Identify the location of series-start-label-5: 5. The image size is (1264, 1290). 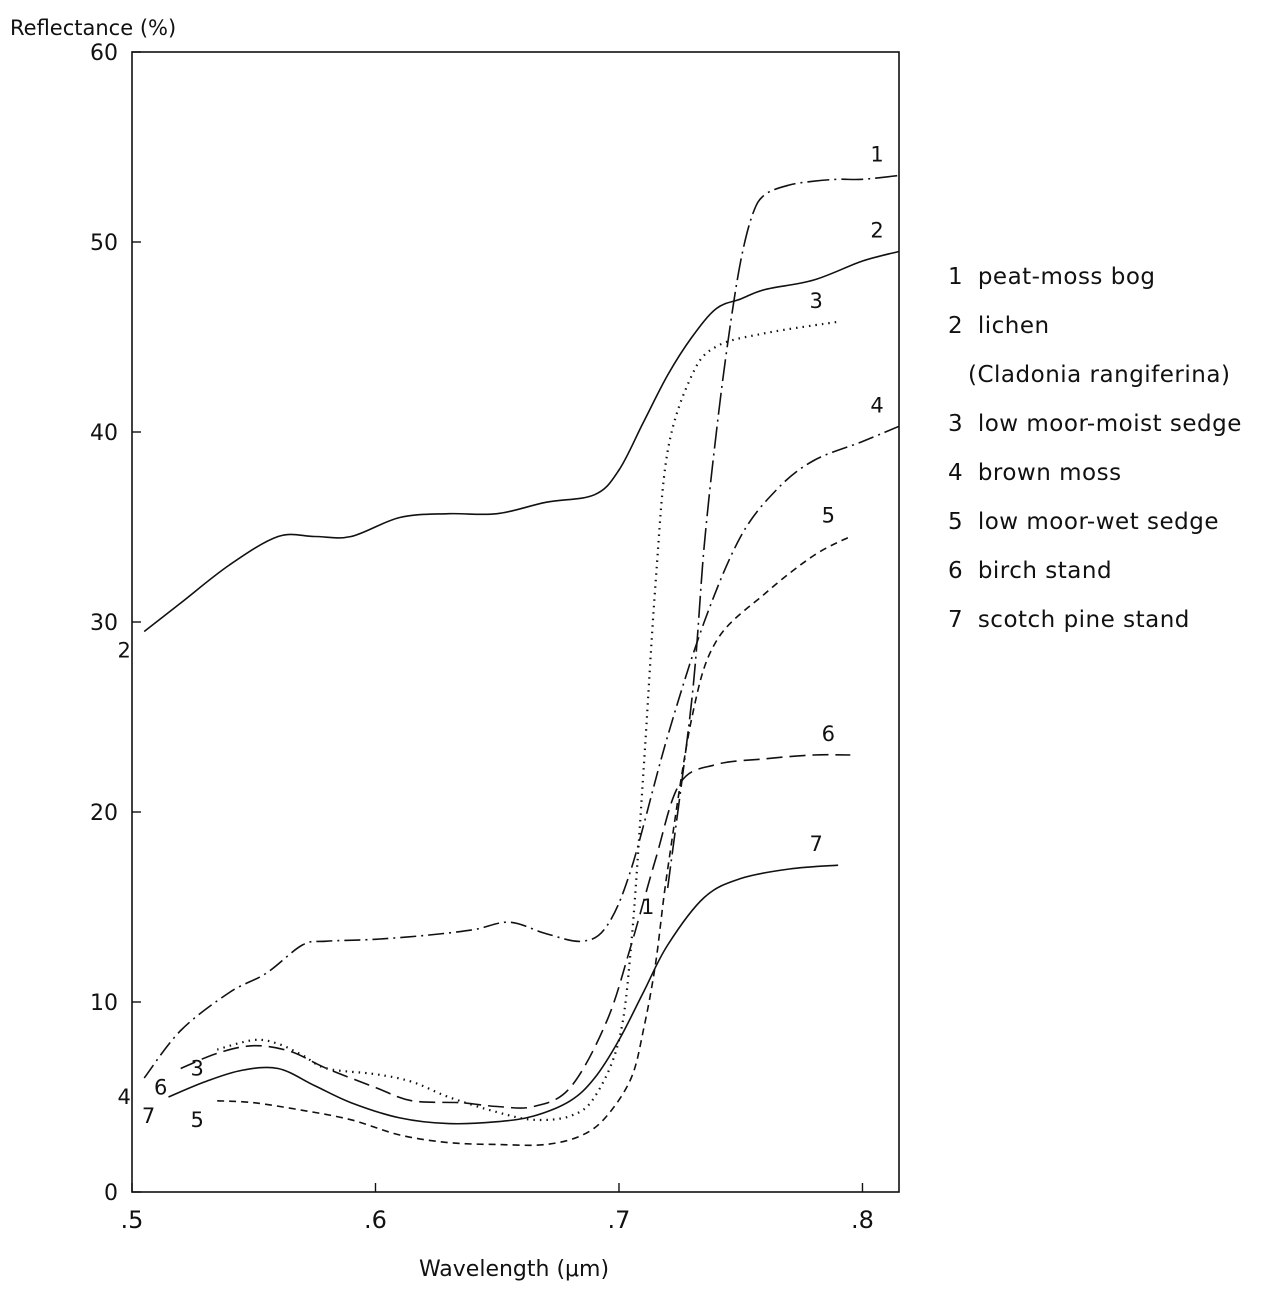
(197, 1120).